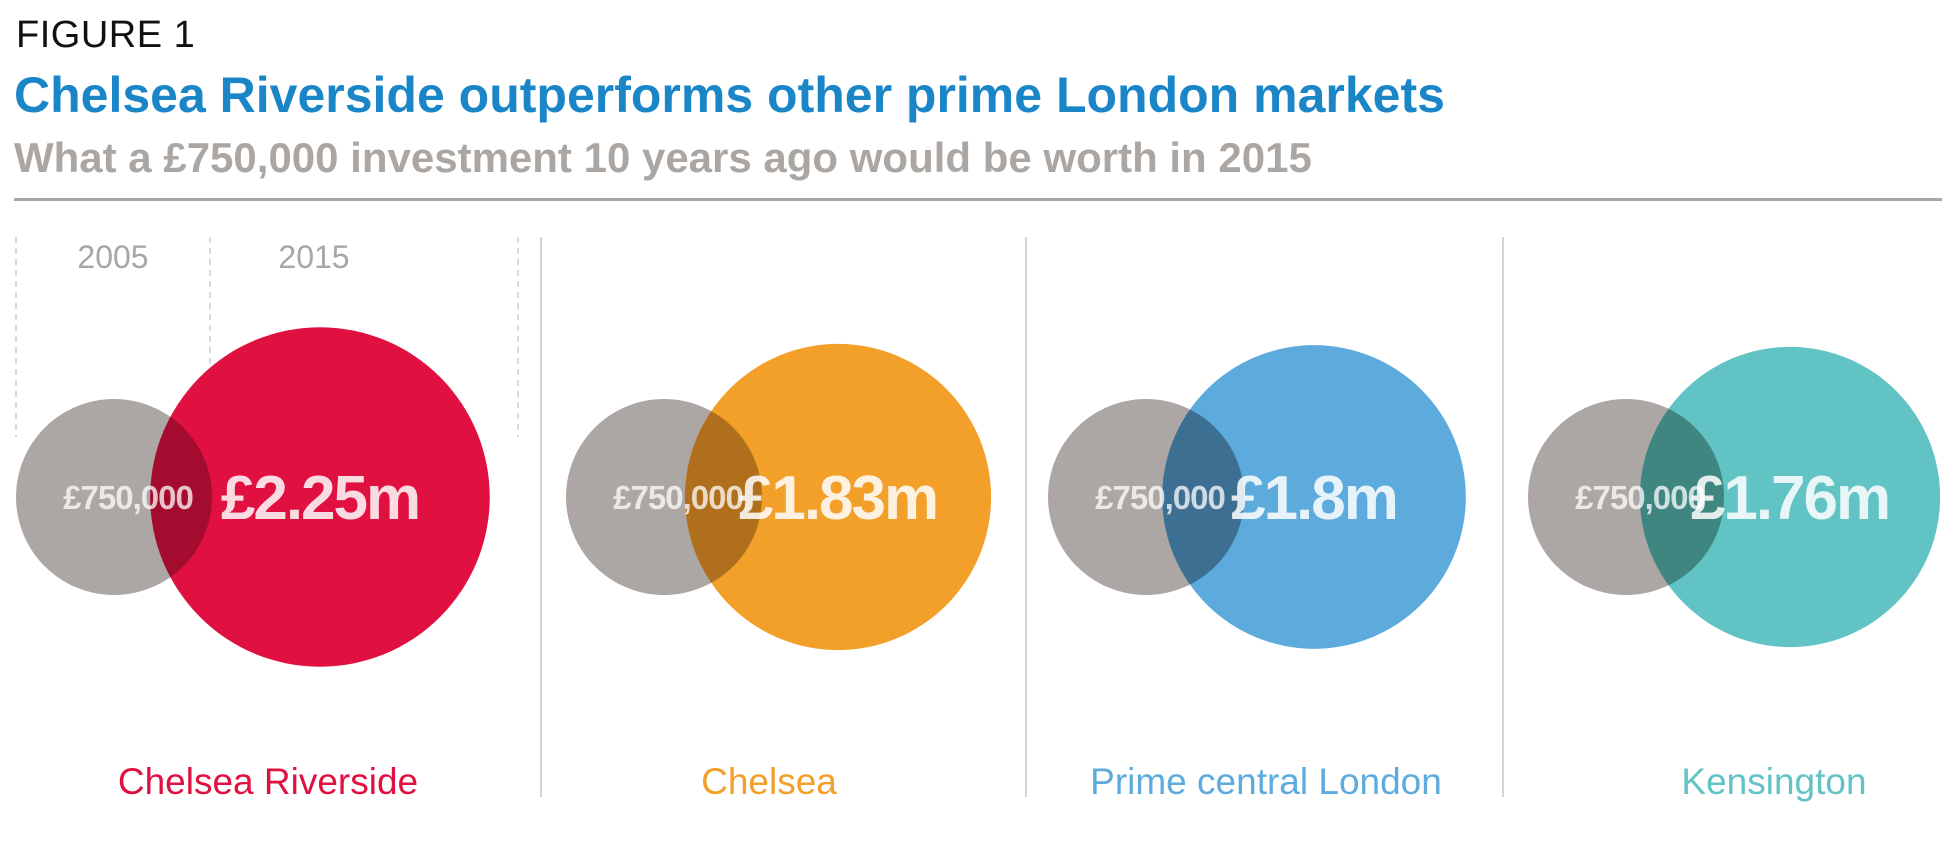 This screenshot has width=1948, height=846. What do you see at coordinates (978, 199) in the screenshot?
I see `title-divider` at bounding box center [978, 199].